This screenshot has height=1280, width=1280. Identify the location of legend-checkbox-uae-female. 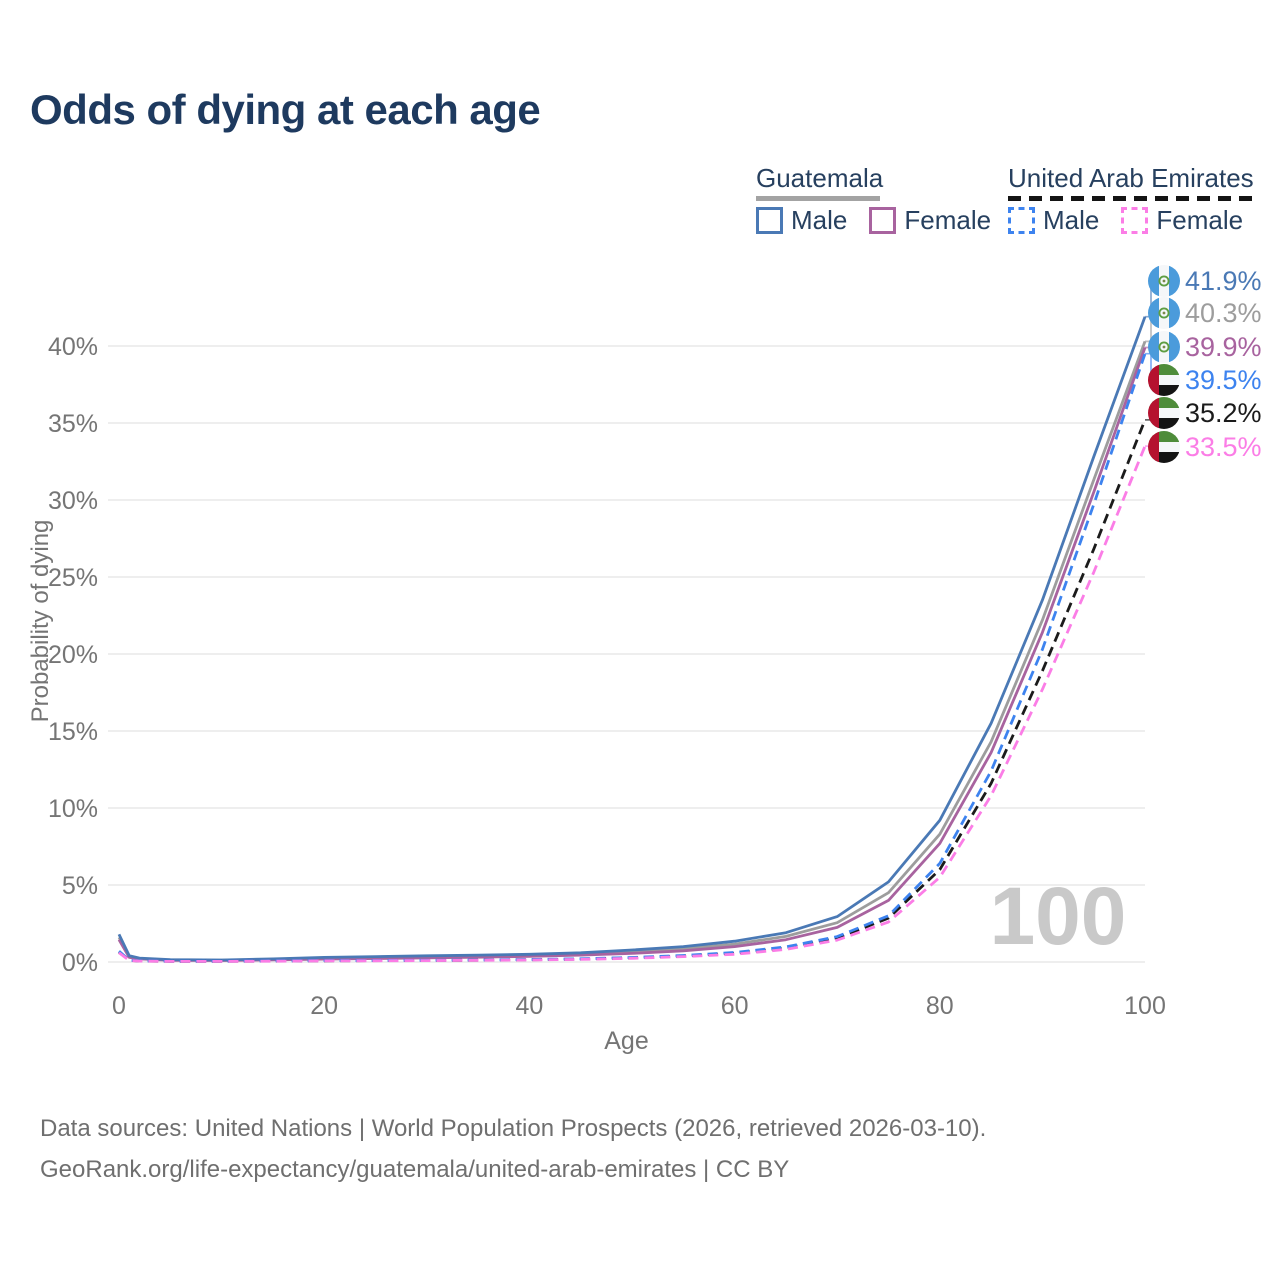
(1135, 220).